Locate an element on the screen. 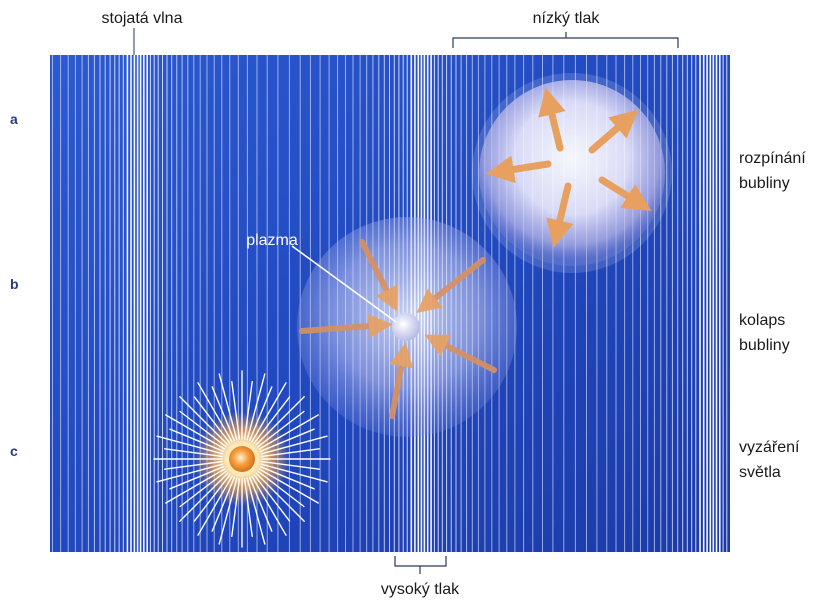 The image size is (823, 602). plasma-pointer is located at coordinates (344, 284).